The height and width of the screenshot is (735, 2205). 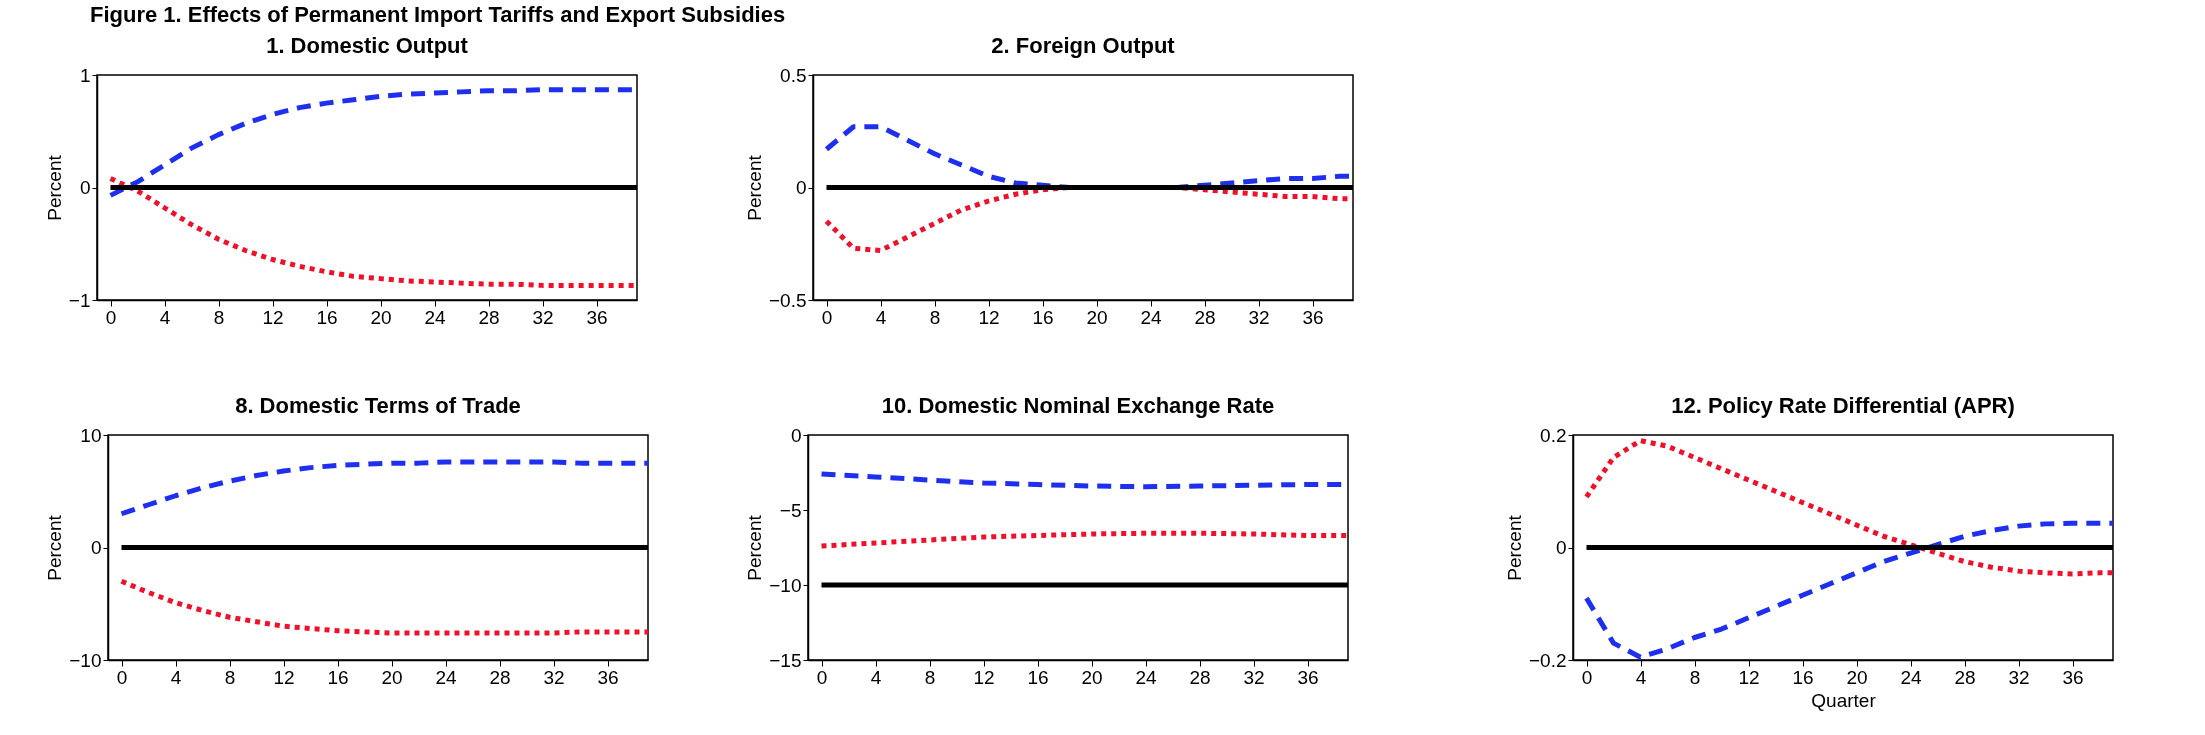 What do you see at coordinates (1083, 45) in the screenshot?
I see `chart-title: 2. Foreign Output` at bounding box center [1083, 45].